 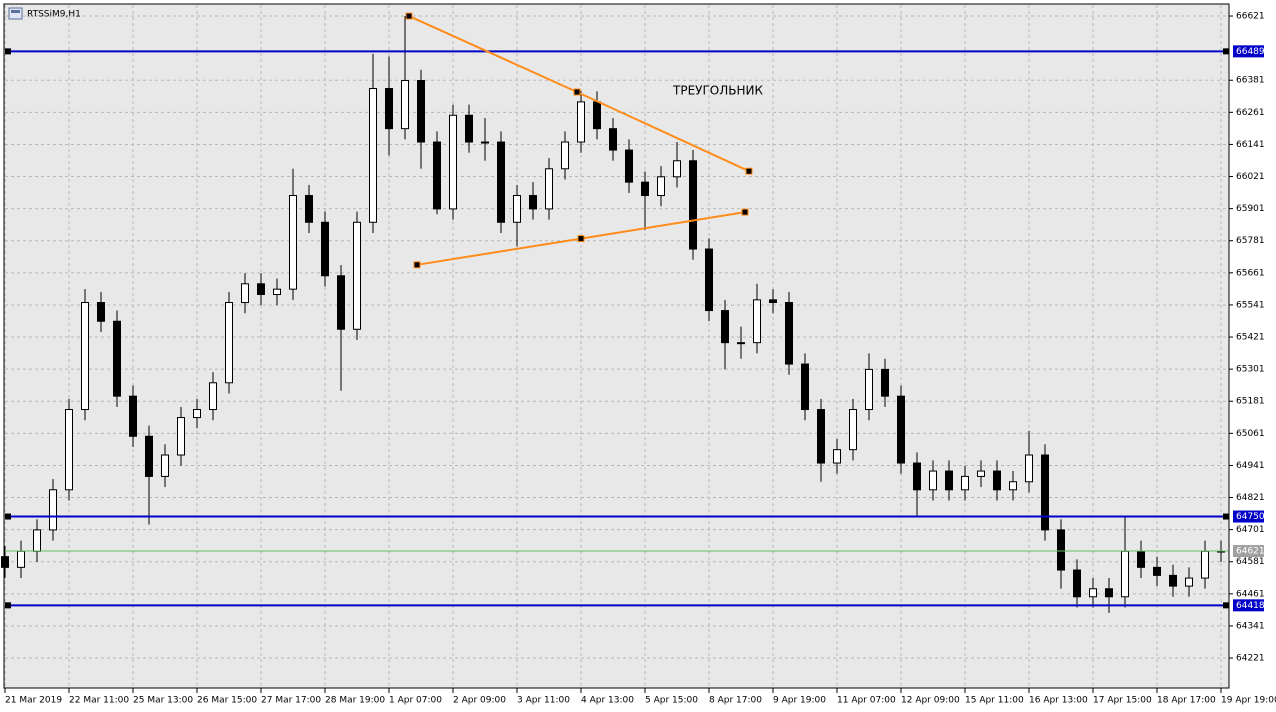 I want to click on price-label: 64621, so click(x=1250, y=552).